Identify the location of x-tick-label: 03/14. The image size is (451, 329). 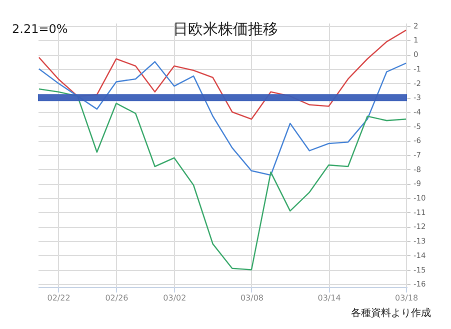
(329, 298).